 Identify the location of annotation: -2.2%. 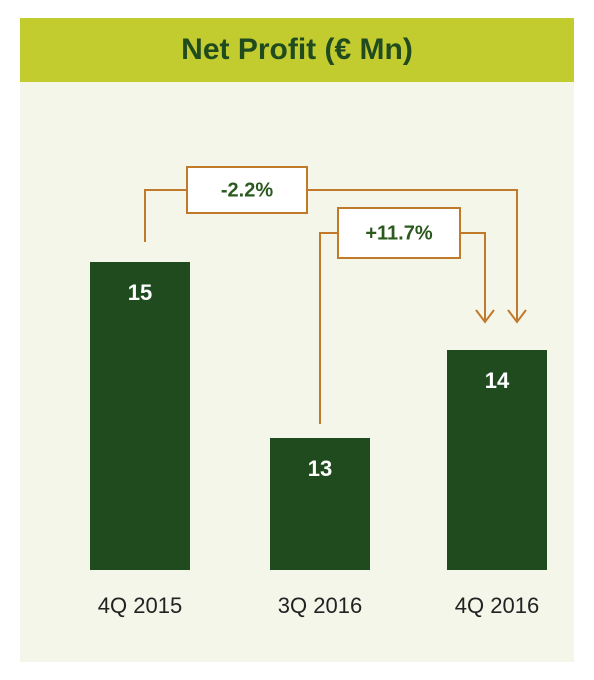
(247, 190).